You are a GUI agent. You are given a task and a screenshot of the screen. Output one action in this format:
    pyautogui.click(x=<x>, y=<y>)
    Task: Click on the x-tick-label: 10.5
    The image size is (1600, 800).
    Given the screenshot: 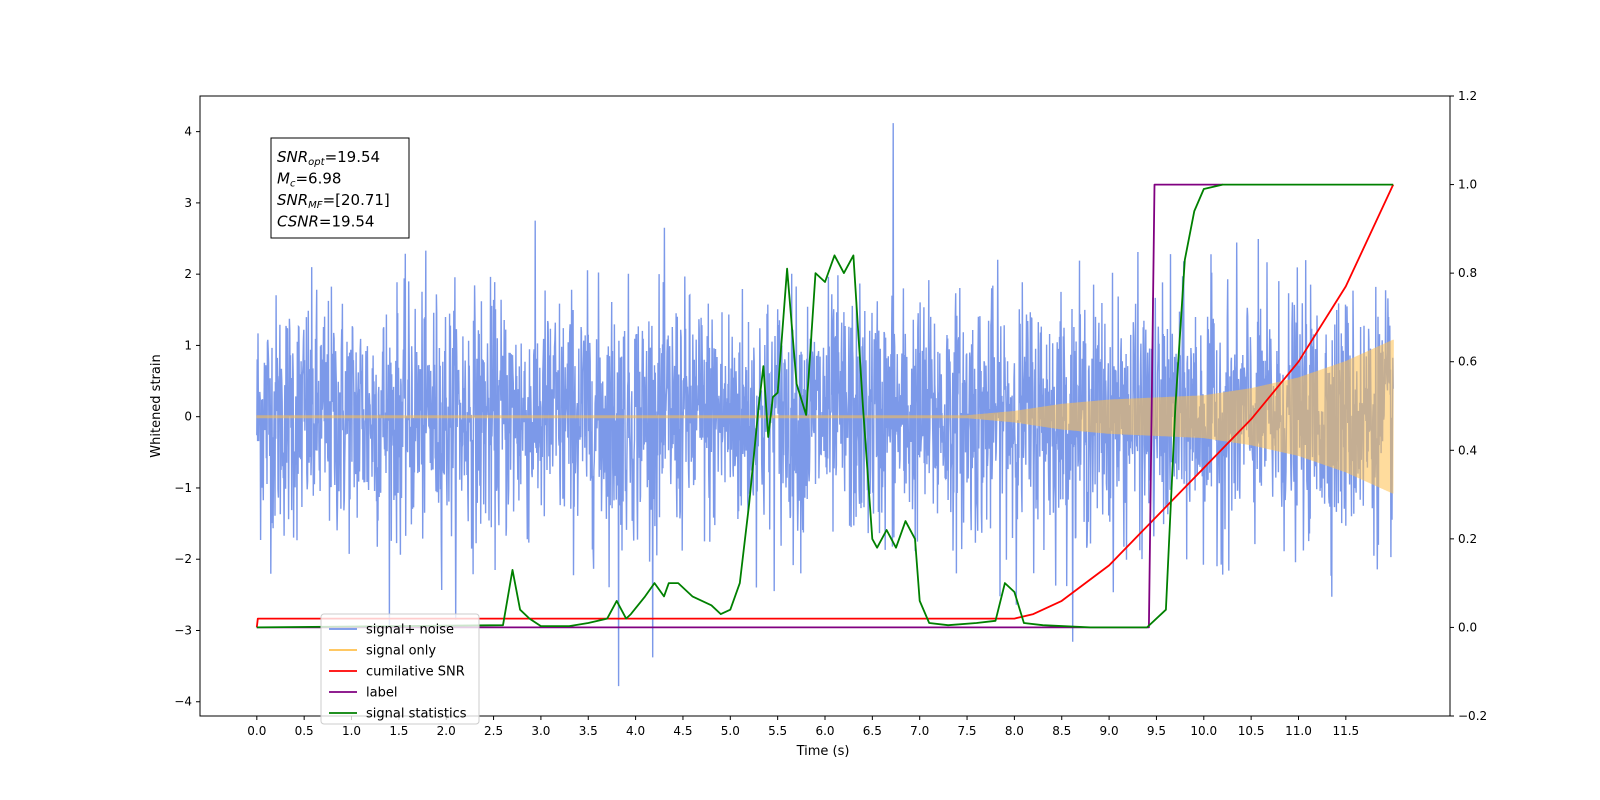 What is the action you would take?
    pyautogui.click(x=1251, y=731)
    